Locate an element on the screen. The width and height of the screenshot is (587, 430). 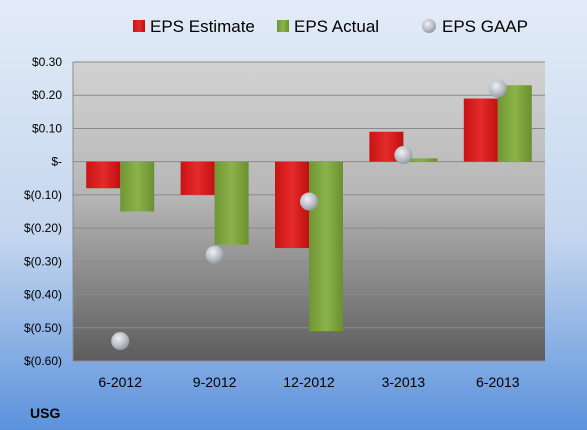
x-axis-category-labels: 6-2012 9-2012 12-2012 3-2013 6-2013 is located at coordinates (308, 382).